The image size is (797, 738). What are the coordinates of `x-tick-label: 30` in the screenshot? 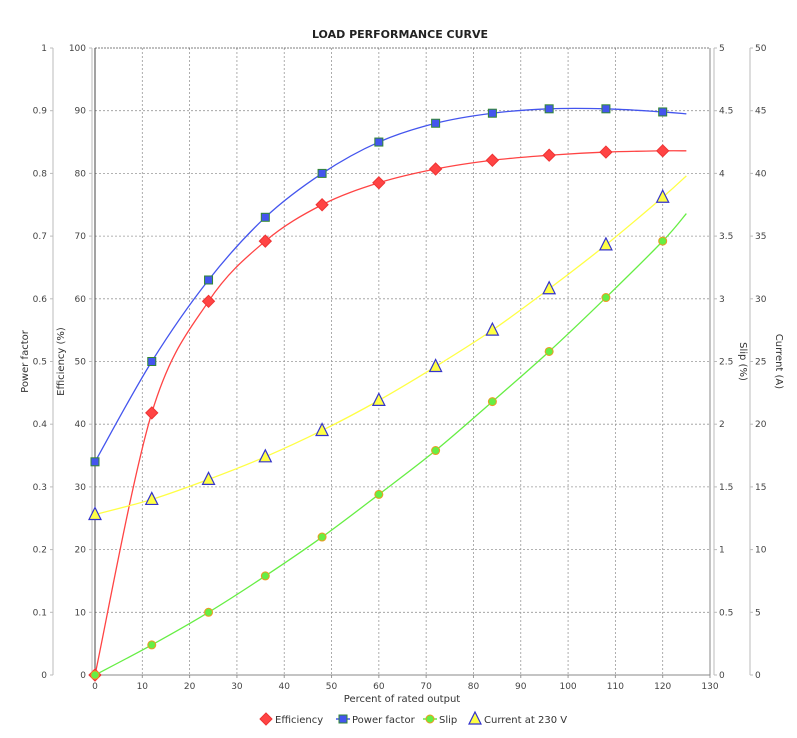 It's located at (237, 687).